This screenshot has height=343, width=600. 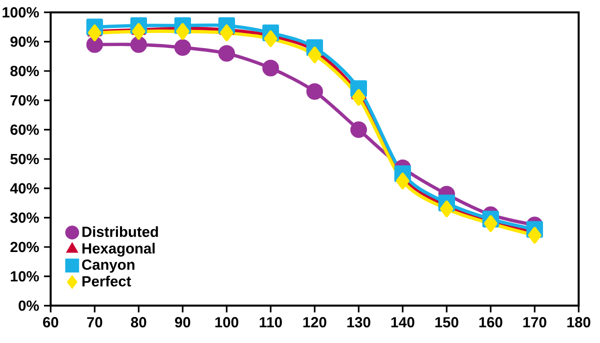 I want to click on y-tick-label: 70%, so click(x=24, y=100).